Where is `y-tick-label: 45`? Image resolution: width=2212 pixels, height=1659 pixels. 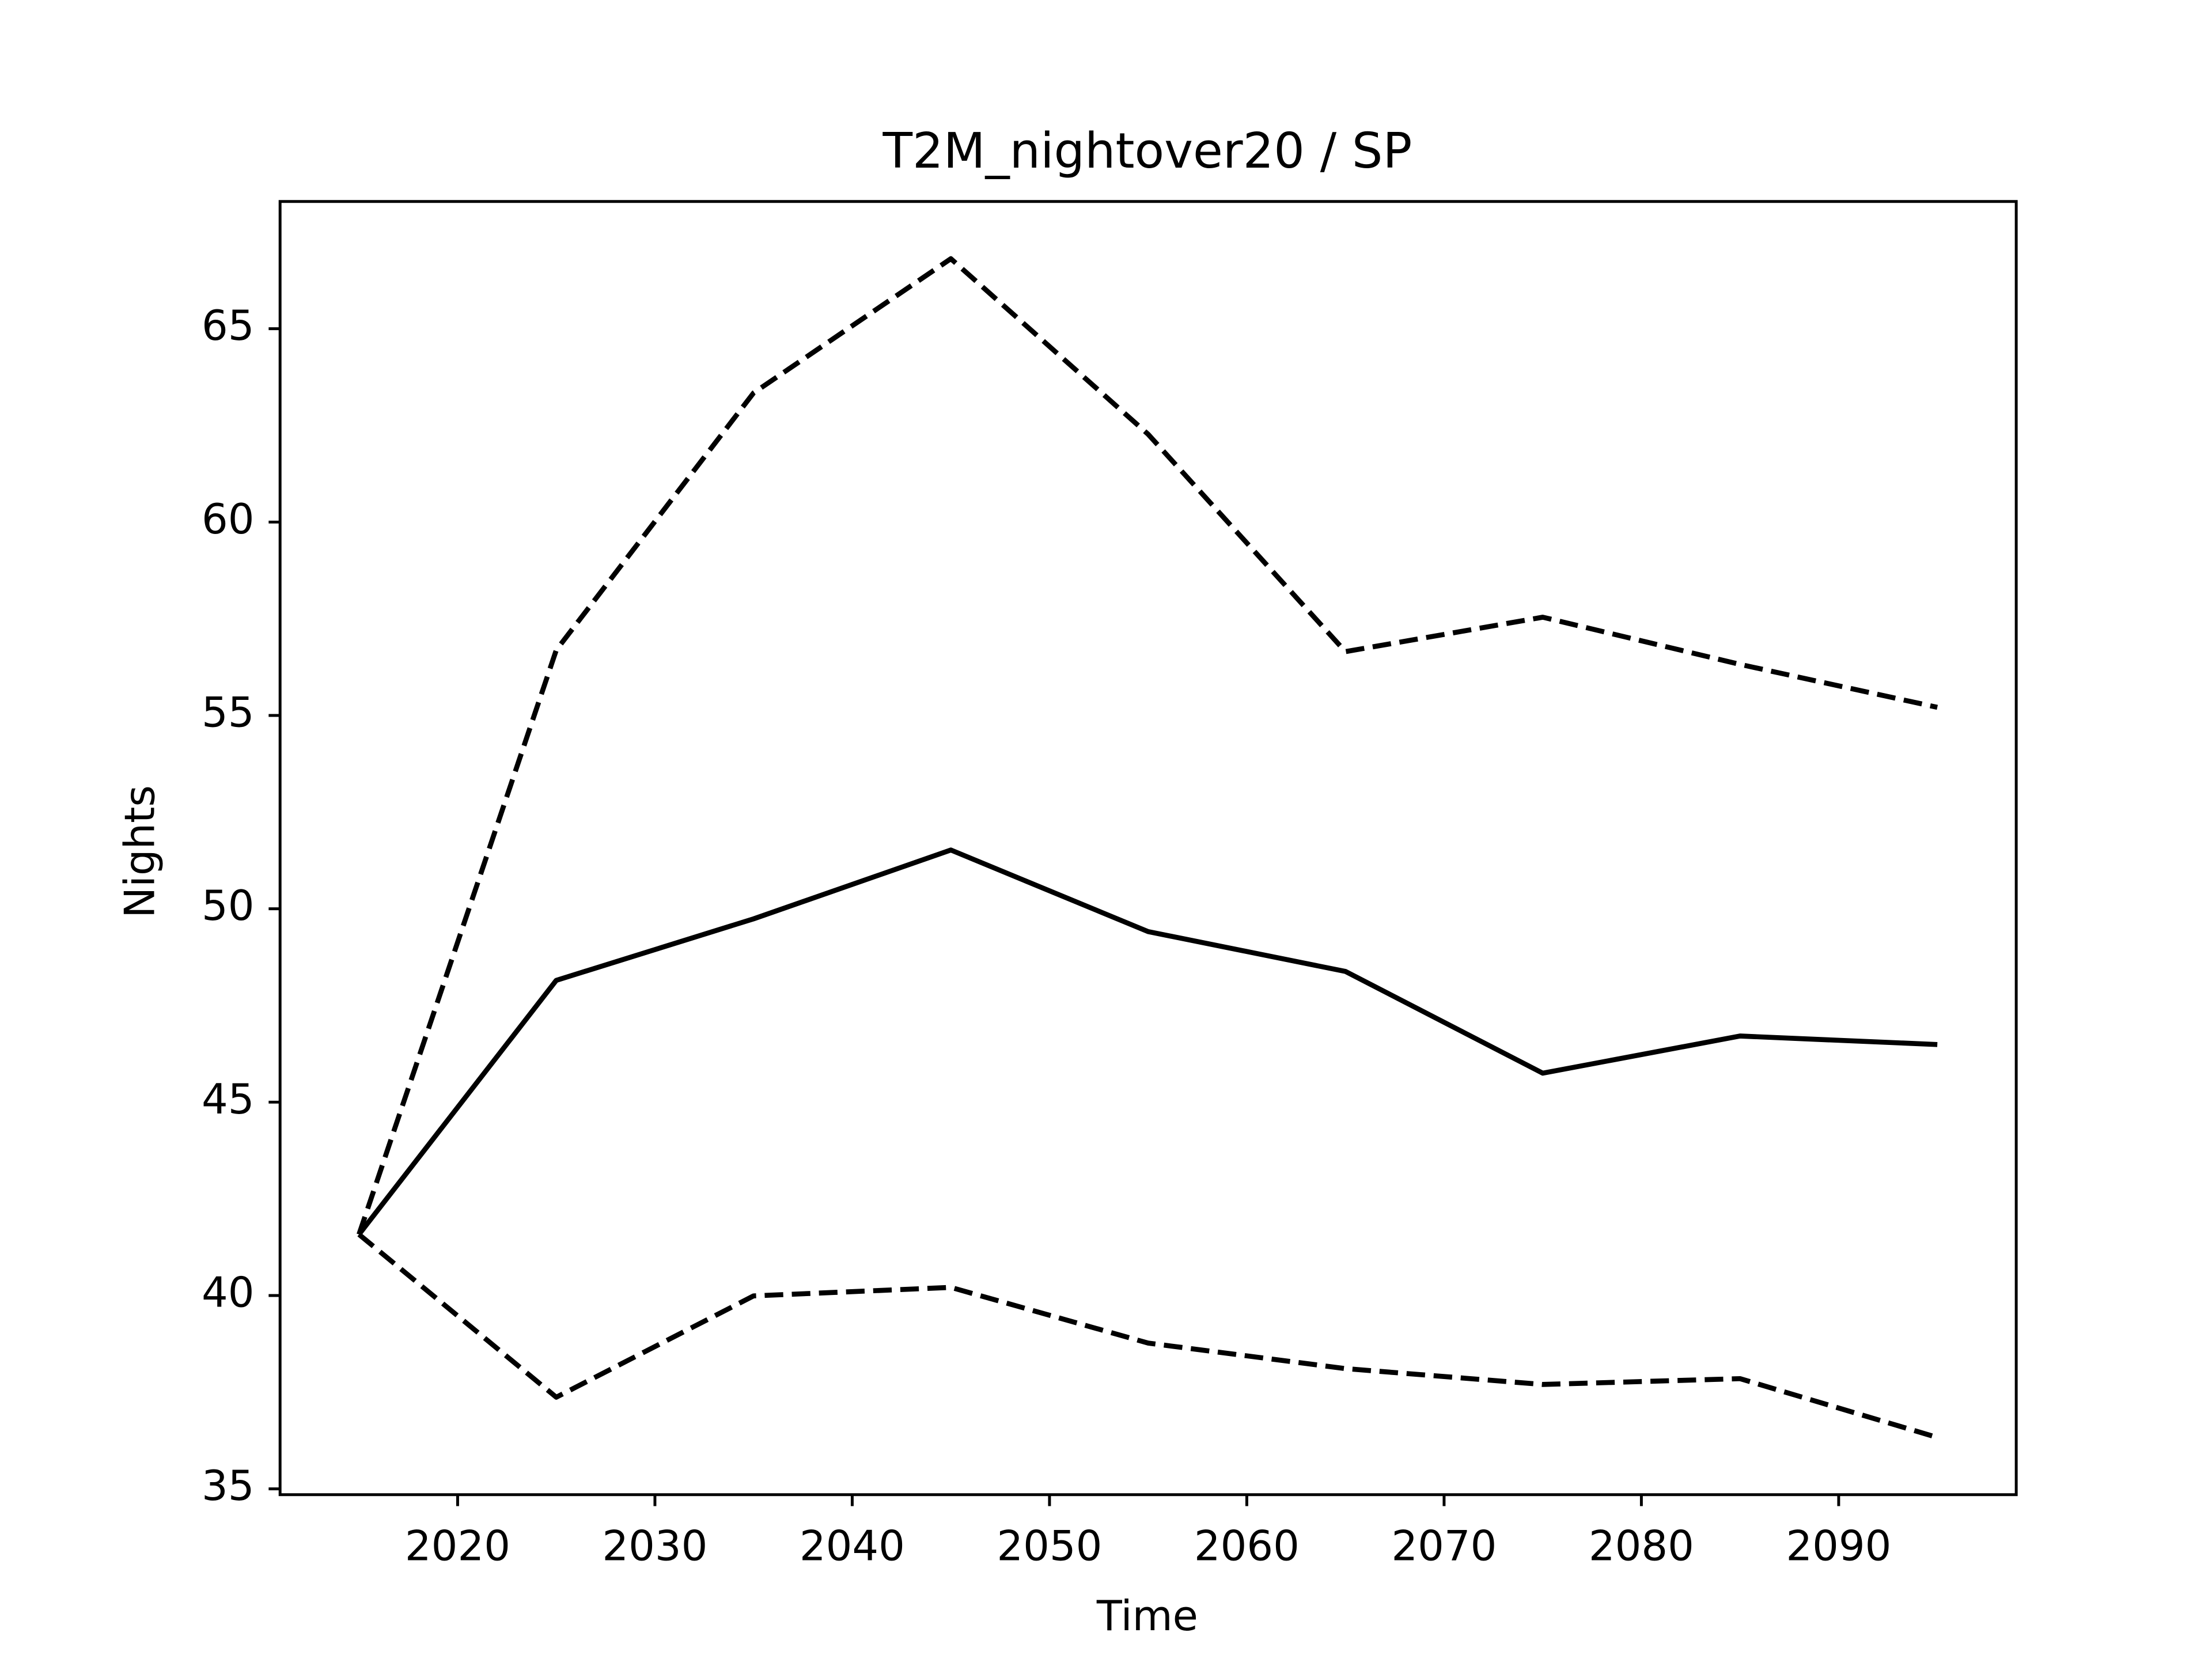 y-tick-label: 45 is located at coordinates (228, 1099).